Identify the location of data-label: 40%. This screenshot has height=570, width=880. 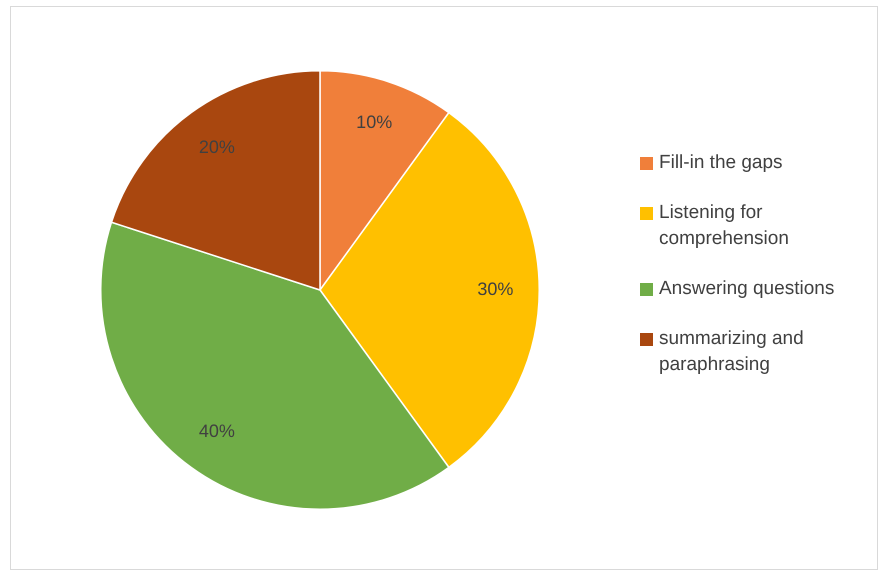
(216, 430).